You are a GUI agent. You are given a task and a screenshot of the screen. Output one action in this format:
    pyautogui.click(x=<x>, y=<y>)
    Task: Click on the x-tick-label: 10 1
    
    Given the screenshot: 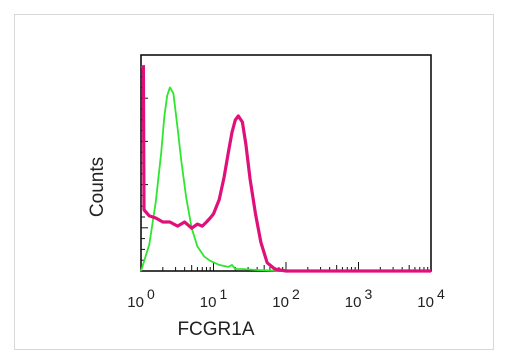 What is the action you would take?
    pyautogui.click(x=214, y=298)
    